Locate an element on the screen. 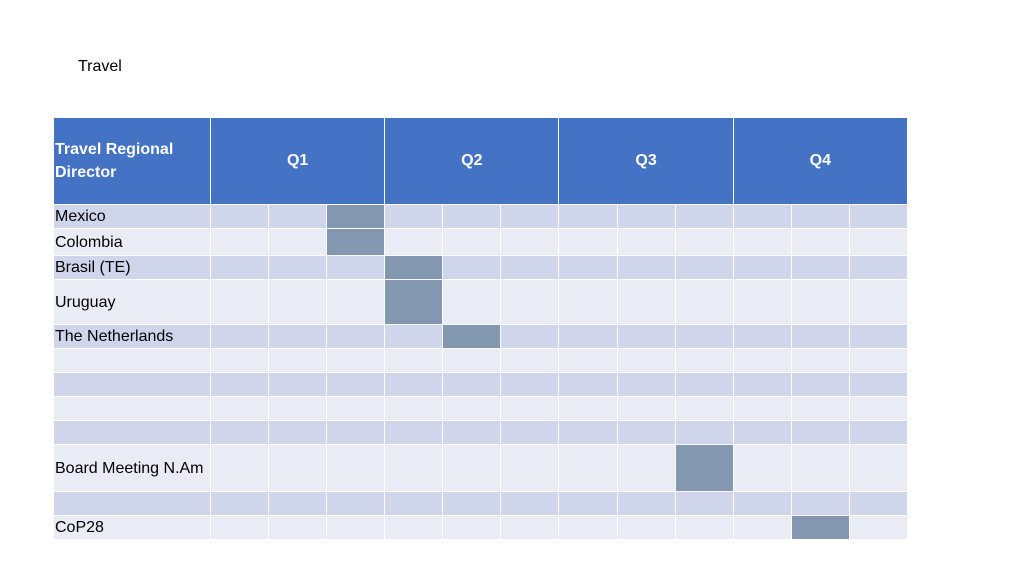 The image size is (1024, 576). table-row: The Netherlands is located at coordinates (481, 336).